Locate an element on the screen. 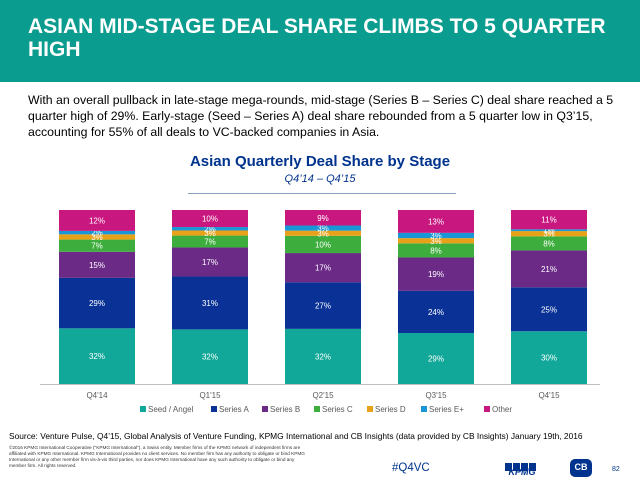 The image size is (640, 495). legend-label-series-e: Series E+ is located at coordinates (446, 409).